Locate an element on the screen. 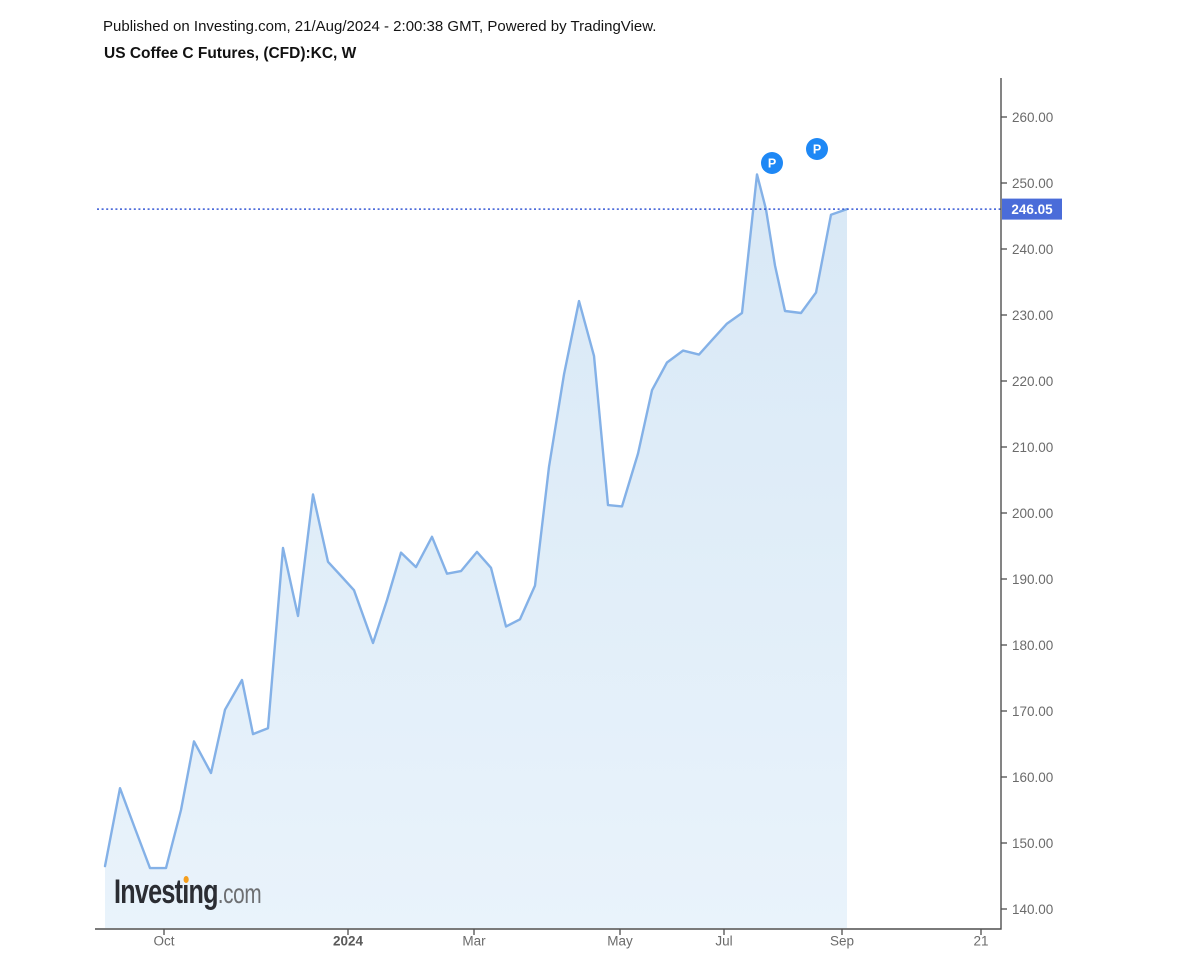 Image resolution: width=1200 pixels, height=960 pixels. x-axis: Oct 2024 Mar May Jul Sep 21 is located at coordinates (571, 939).